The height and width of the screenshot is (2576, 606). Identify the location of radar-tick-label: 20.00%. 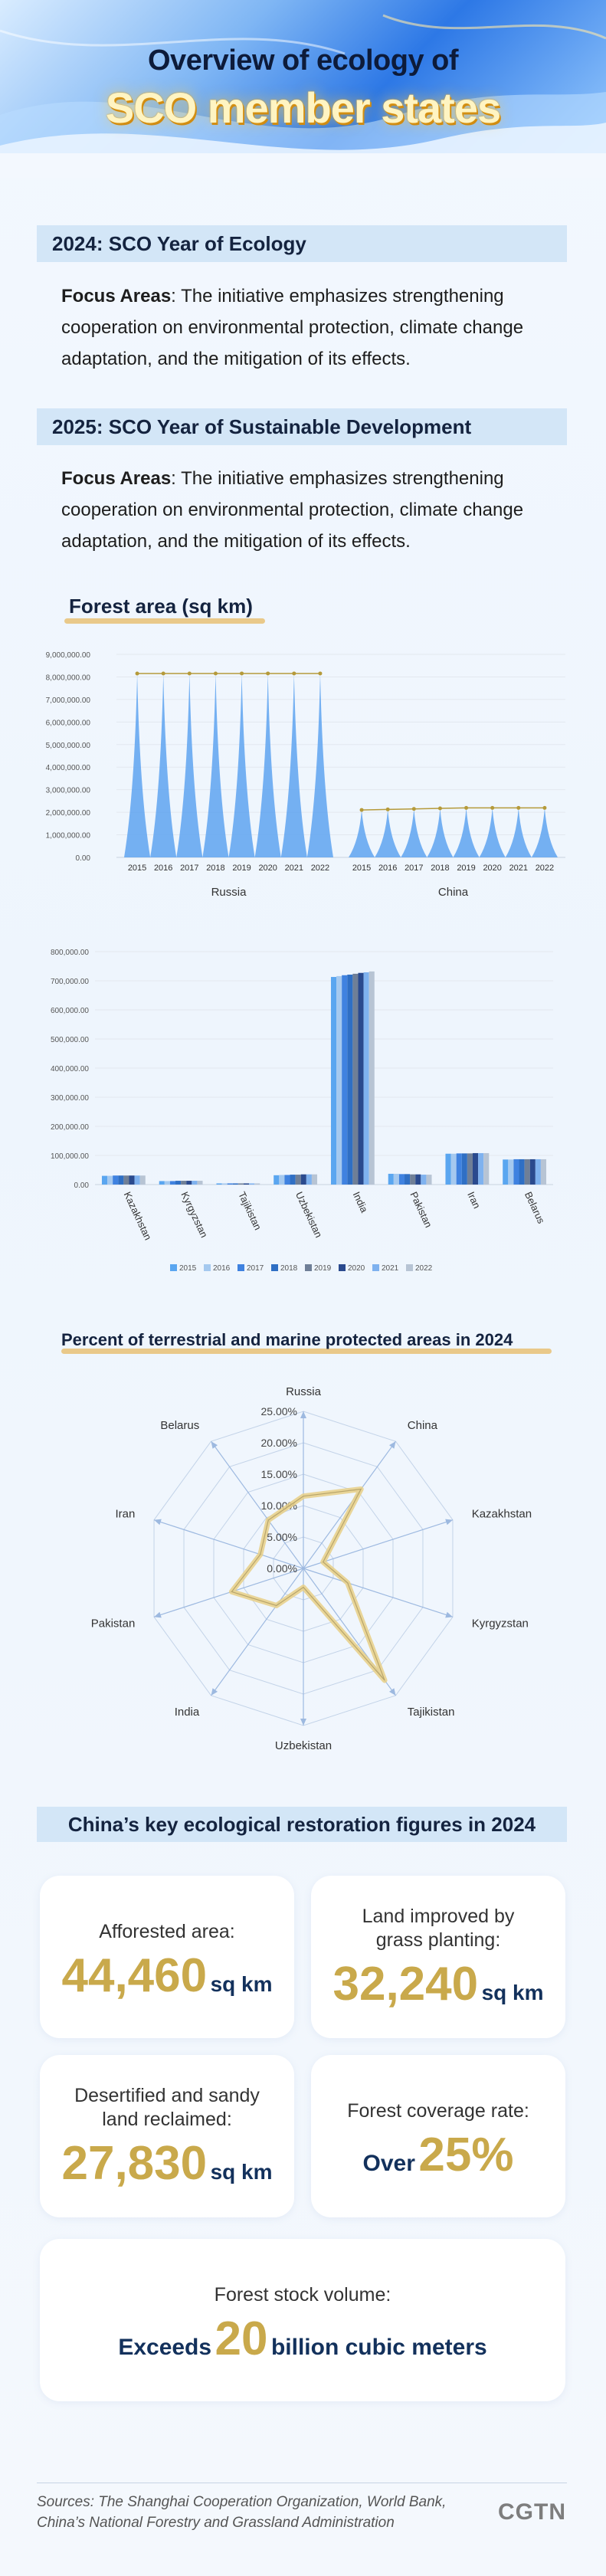
(279, 1443).